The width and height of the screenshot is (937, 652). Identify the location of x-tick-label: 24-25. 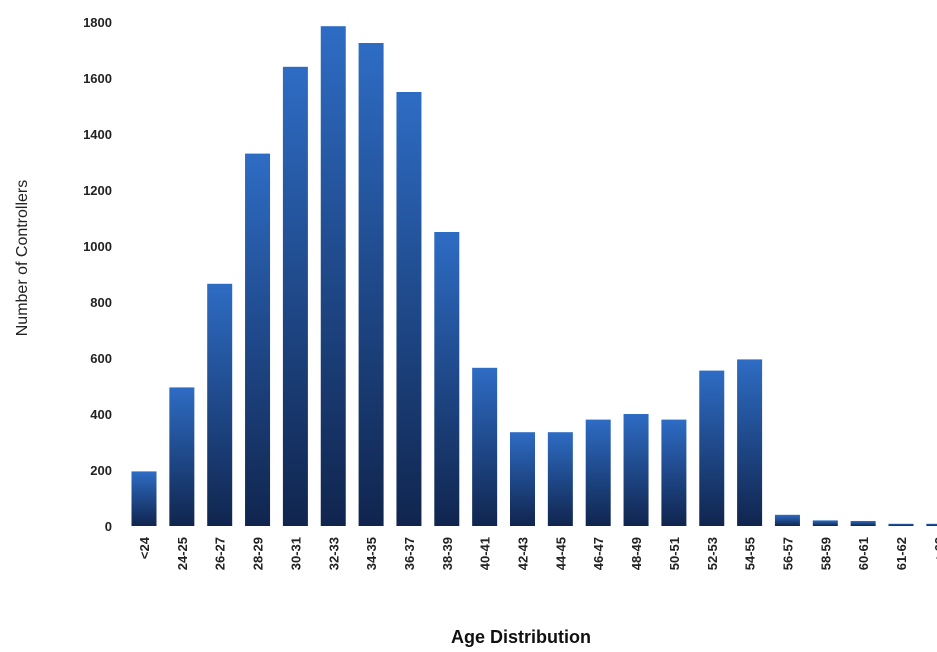
(182, 553).